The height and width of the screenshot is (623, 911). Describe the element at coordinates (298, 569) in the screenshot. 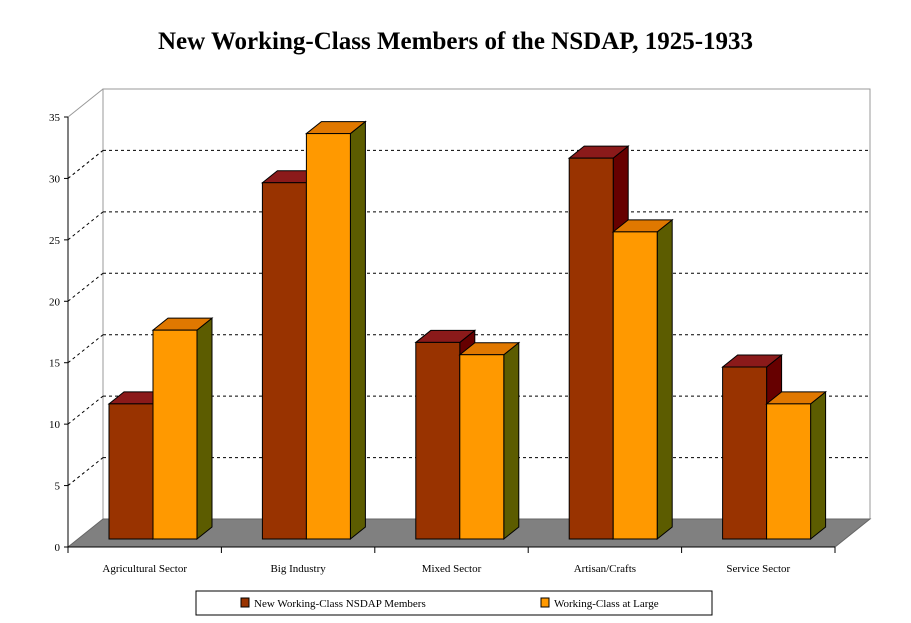

I see `x-tick-label: Big Industry` at that location.